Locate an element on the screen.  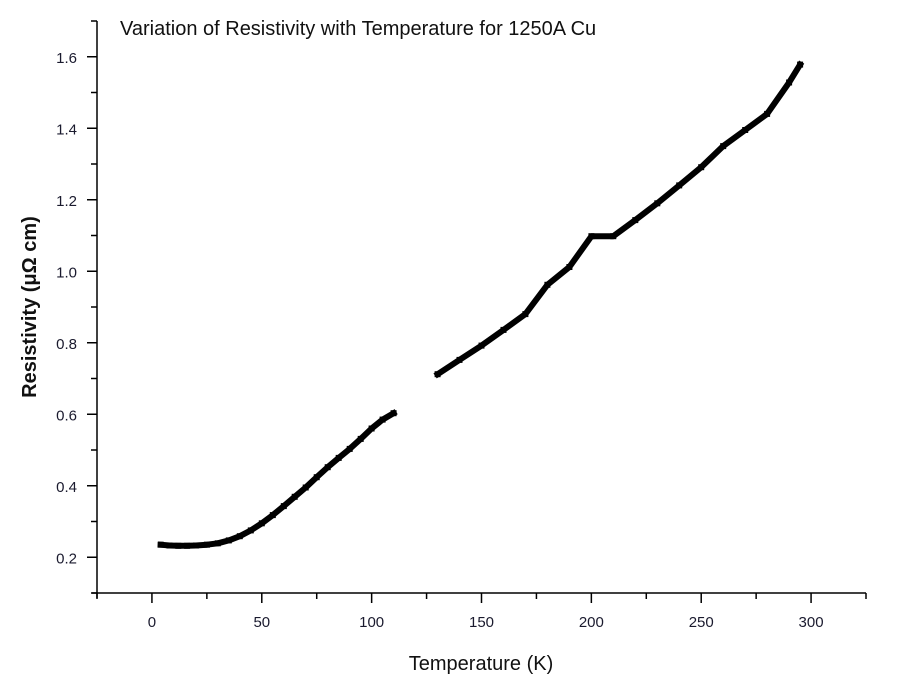
series-line is located at coordinates (277, 479).